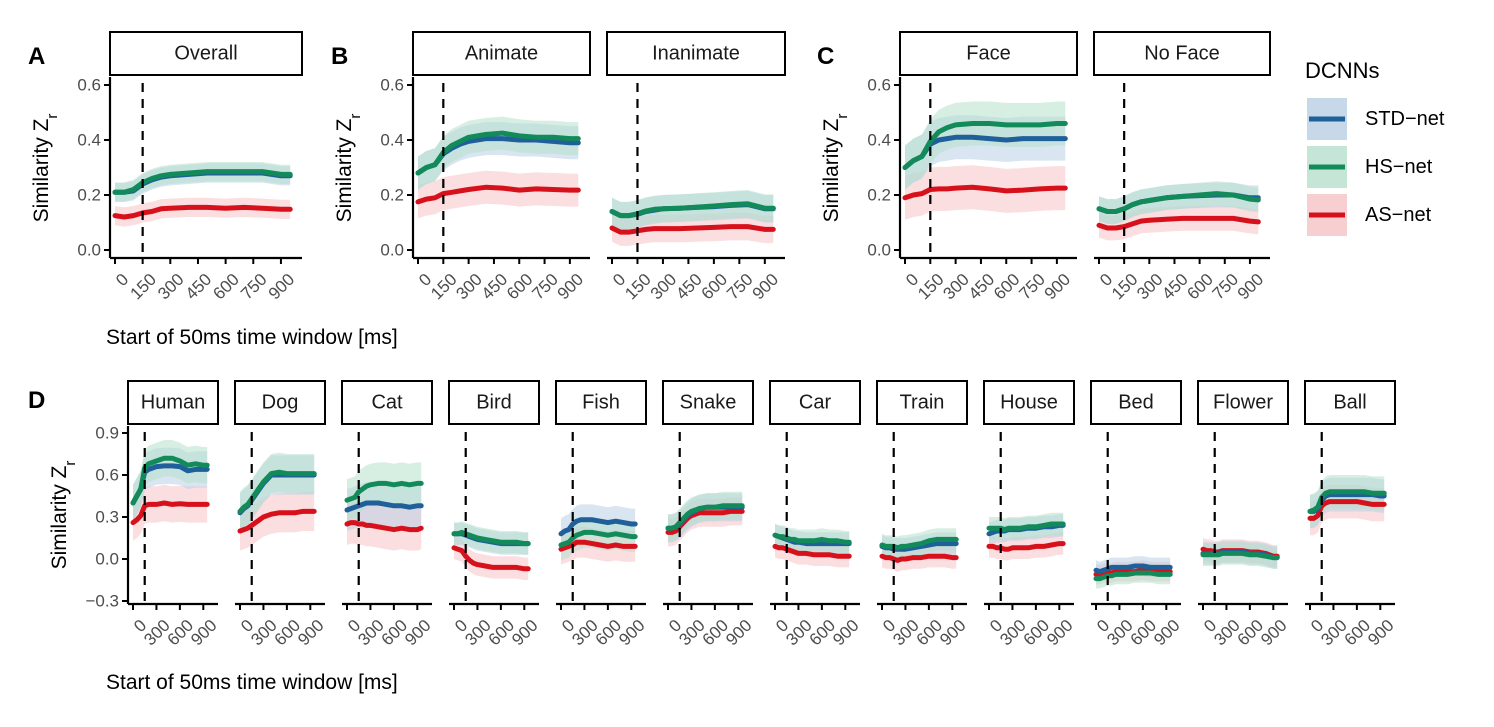  Describe the element at coordinates (36, 56) in the screenshot. I see `panel-letter-a: A` at that location.